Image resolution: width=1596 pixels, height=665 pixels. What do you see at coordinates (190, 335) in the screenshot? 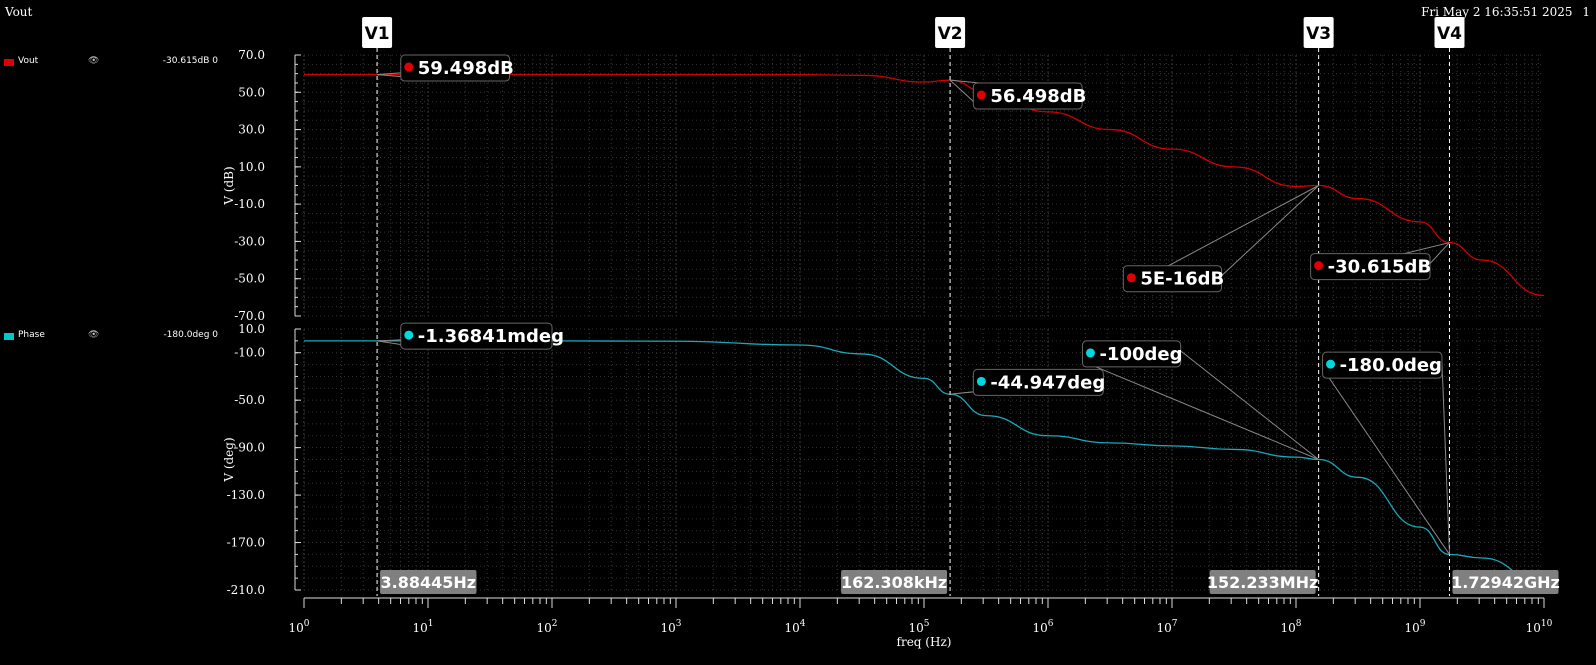
I see `legend-value: -180.0deg 0` at bounding box center [190, 335].